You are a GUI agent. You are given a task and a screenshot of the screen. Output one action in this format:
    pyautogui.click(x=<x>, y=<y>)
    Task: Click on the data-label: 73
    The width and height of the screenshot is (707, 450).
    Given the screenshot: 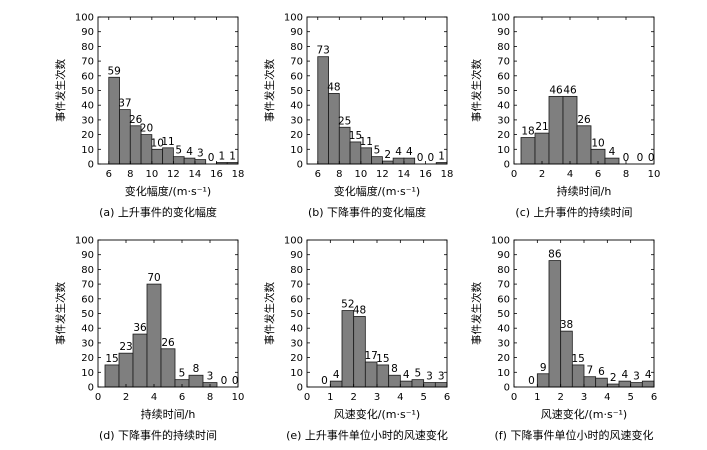 What is the action you would take?
    pyautogui.click(x=322, y=51)
    